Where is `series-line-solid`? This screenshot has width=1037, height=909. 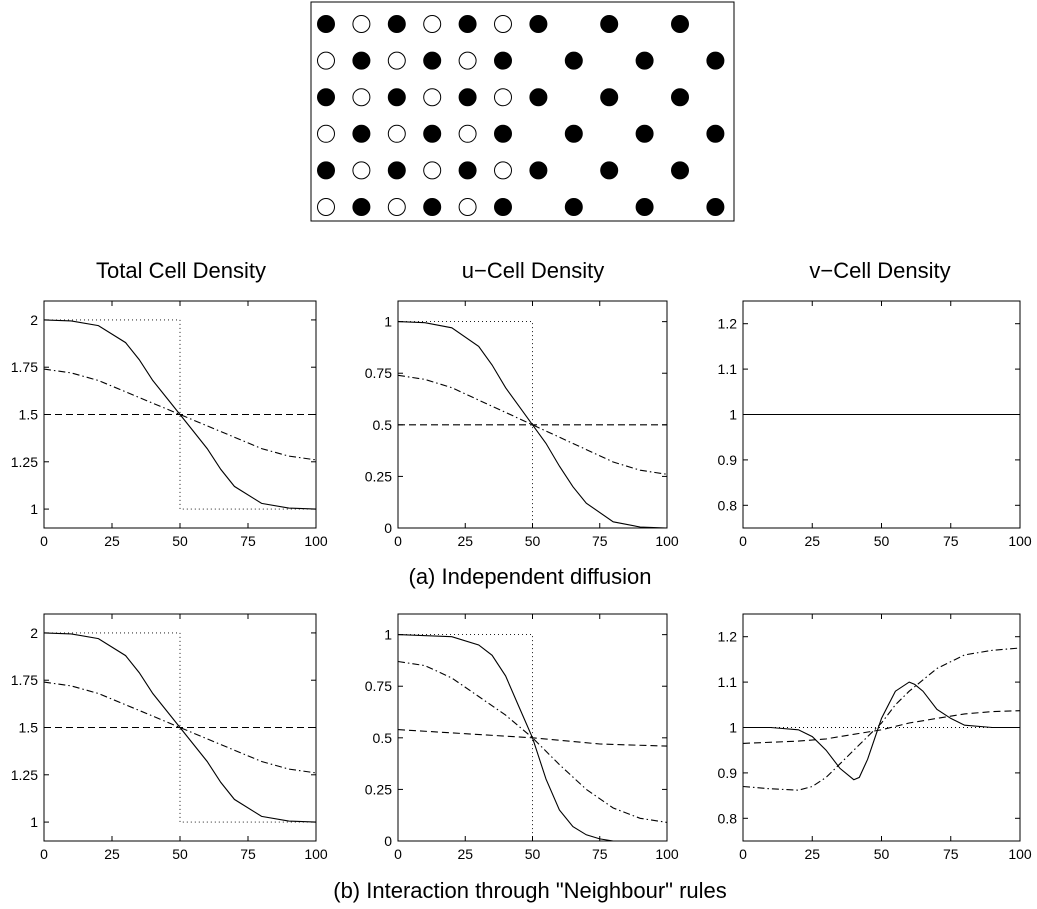
series-line-solid is located at coordinates (881, 731).